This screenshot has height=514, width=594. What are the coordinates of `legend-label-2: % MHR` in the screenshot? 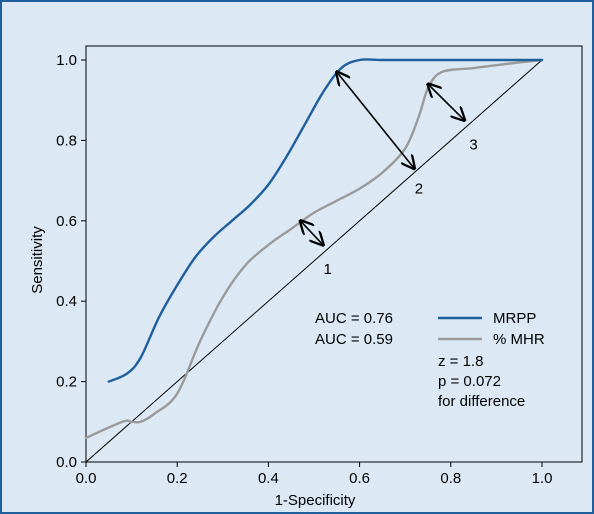 It's located at (519, 339).